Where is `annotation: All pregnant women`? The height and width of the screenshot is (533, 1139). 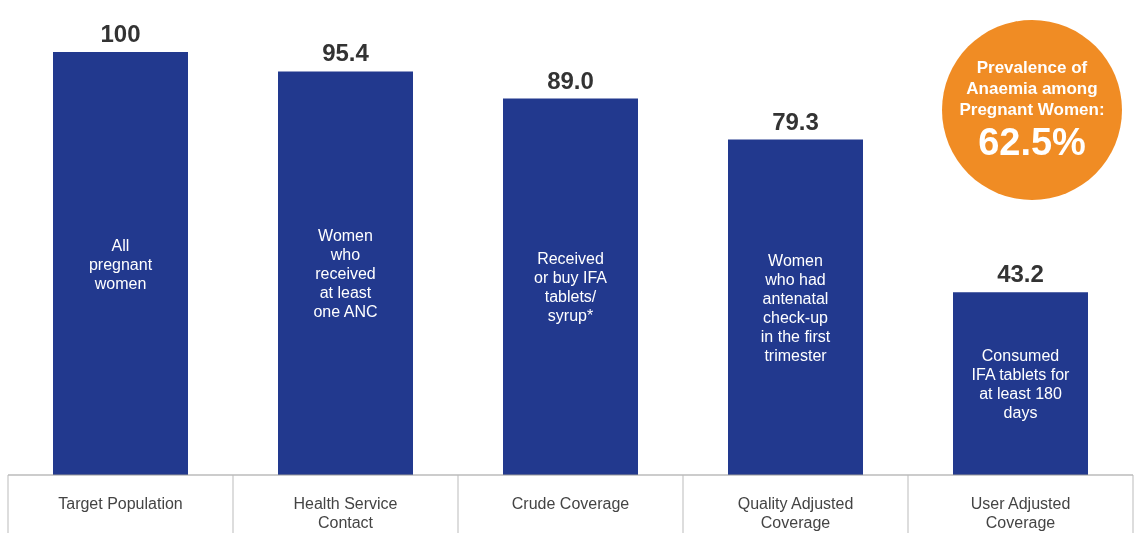
annotation: All pregnant women is located at coordinates (120, 264).